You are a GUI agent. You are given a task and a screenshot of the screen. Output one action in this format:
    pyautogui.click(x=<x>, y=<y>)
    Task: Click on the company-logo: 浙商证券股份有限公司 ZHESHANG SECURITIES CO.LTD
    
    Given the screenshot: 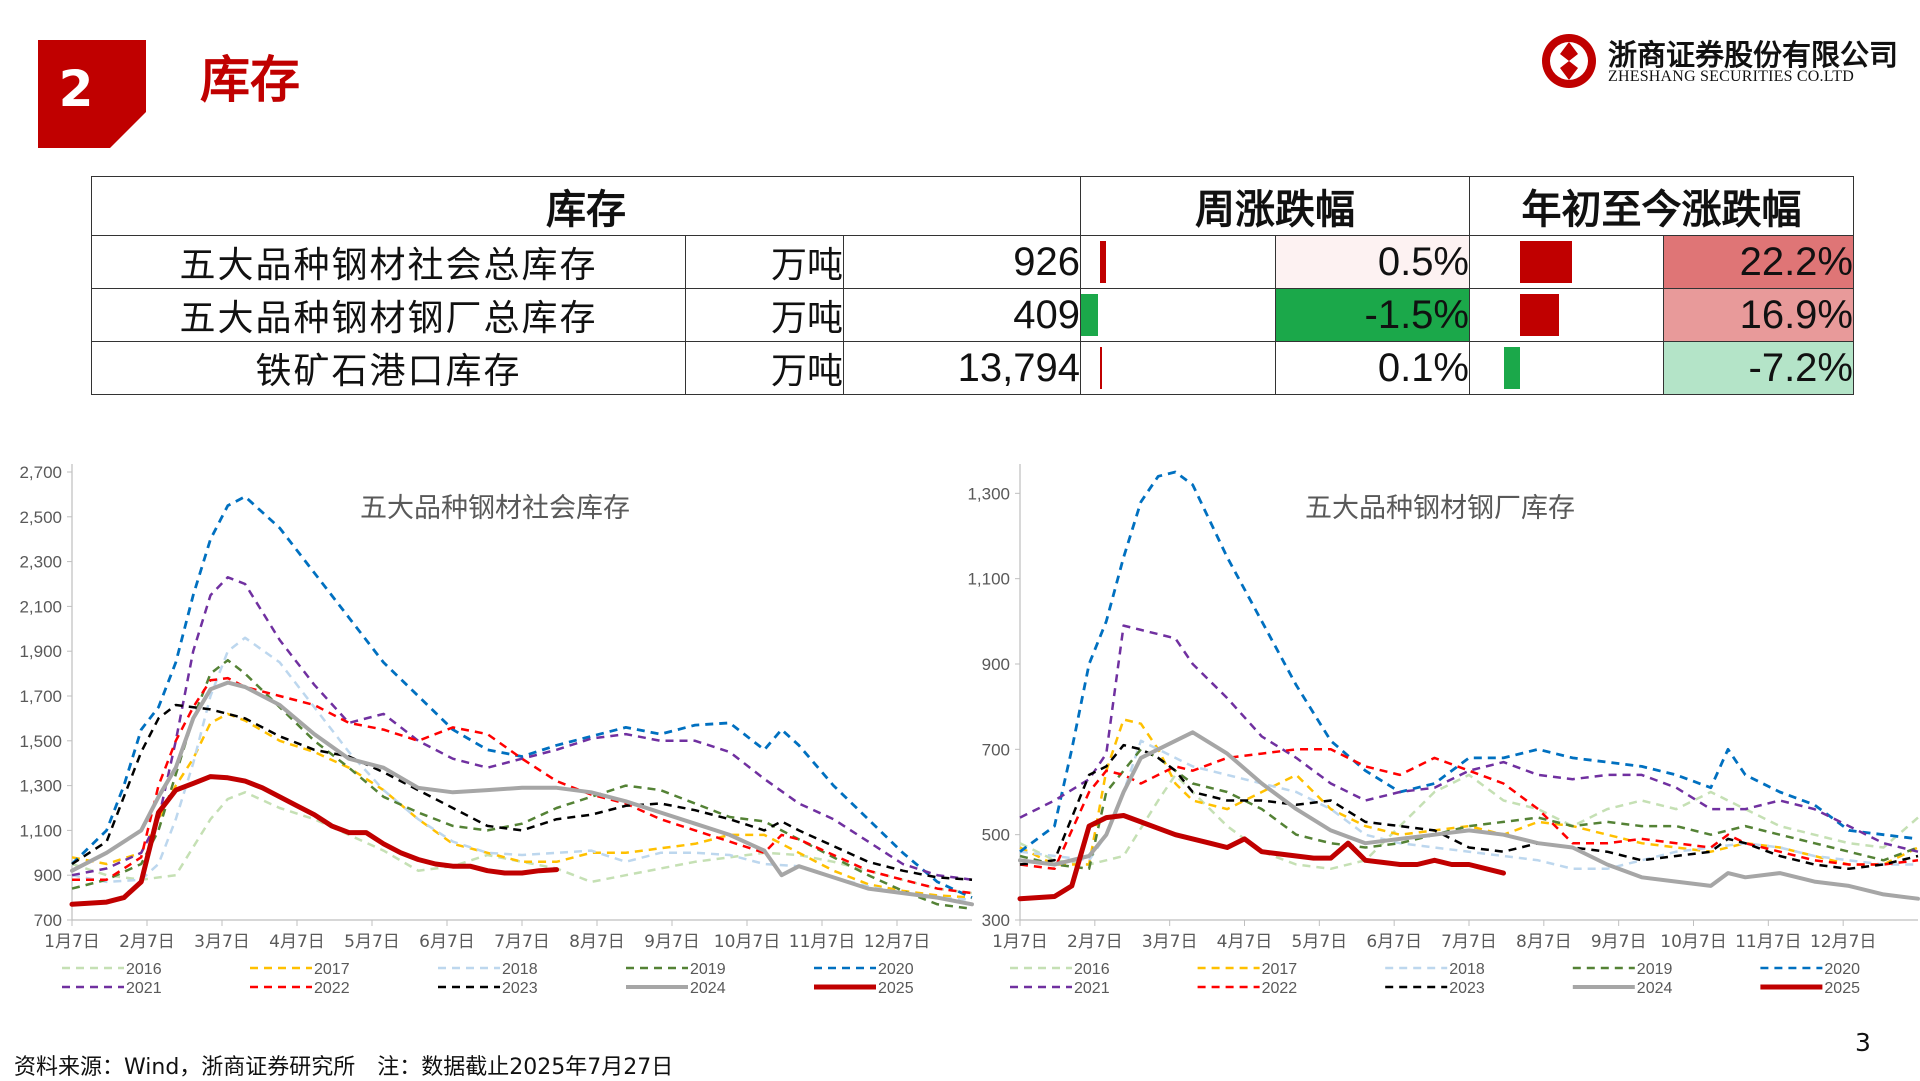 What is the action you would take?
    pyautogui.click(x=1719, y=61)
    